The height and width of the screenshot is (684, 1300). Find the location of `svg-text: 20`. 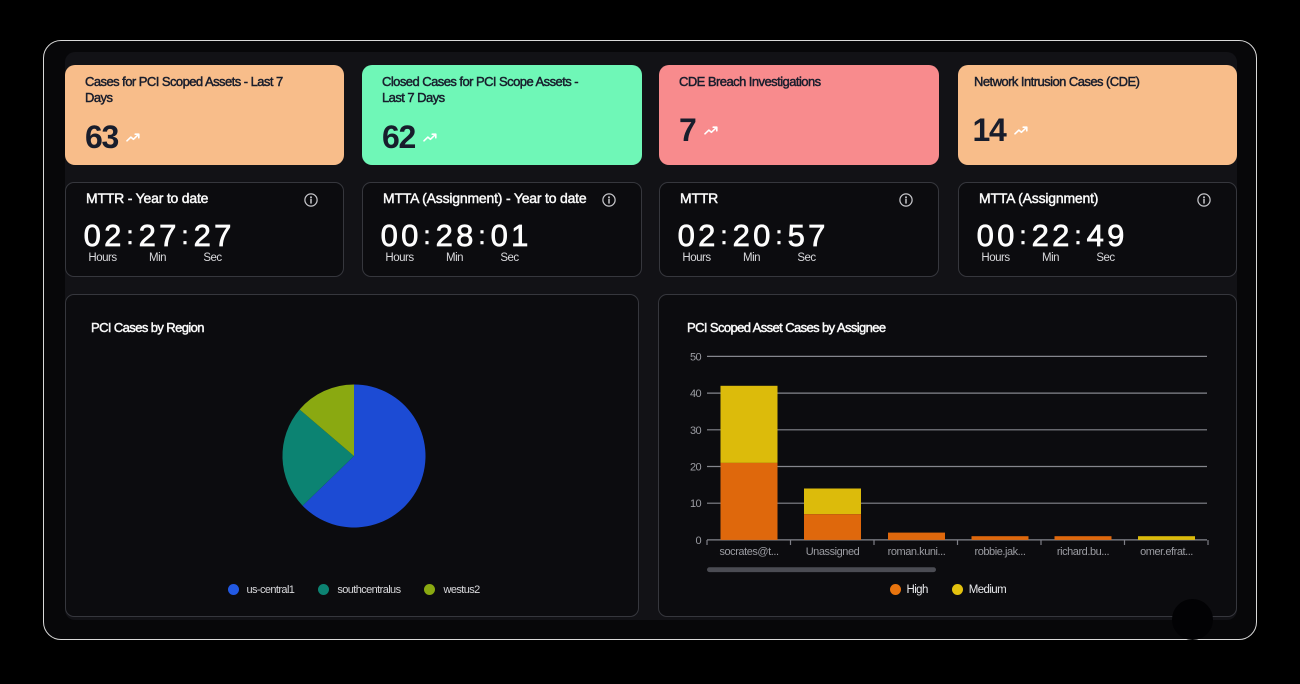

svg-text: 20 is located at coordinates (695, 467).